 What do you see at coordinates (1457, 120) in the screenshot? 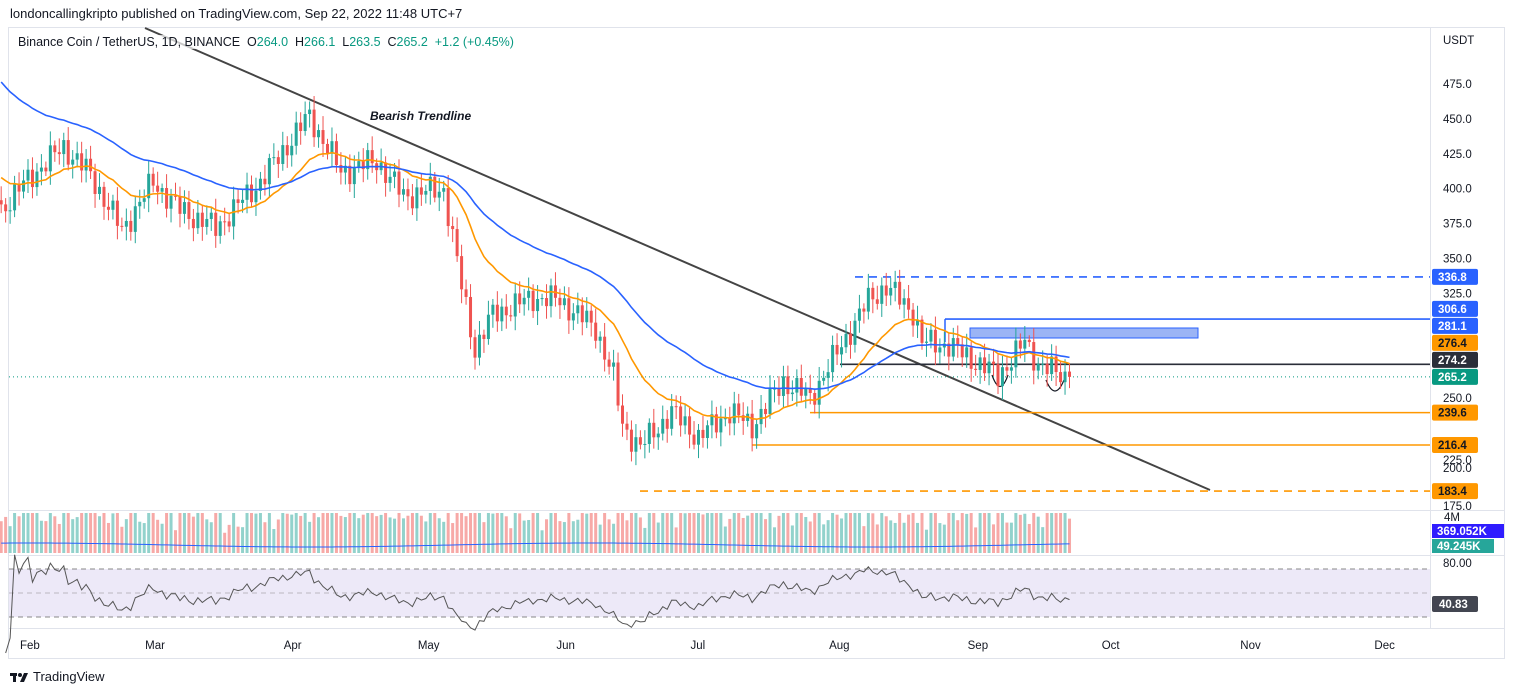
I see `y-tick-label: 450.0` at bounding box center [1457, 120].